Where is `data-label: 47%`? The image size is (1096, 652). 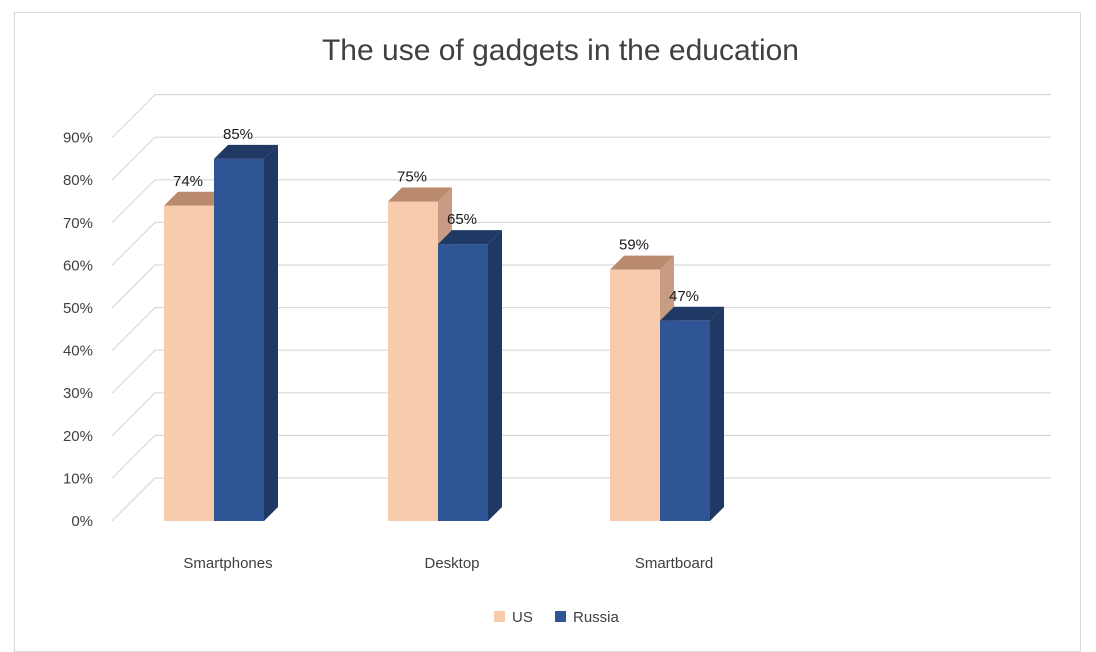 data-label: 47% is located at coordinates (684, 296).